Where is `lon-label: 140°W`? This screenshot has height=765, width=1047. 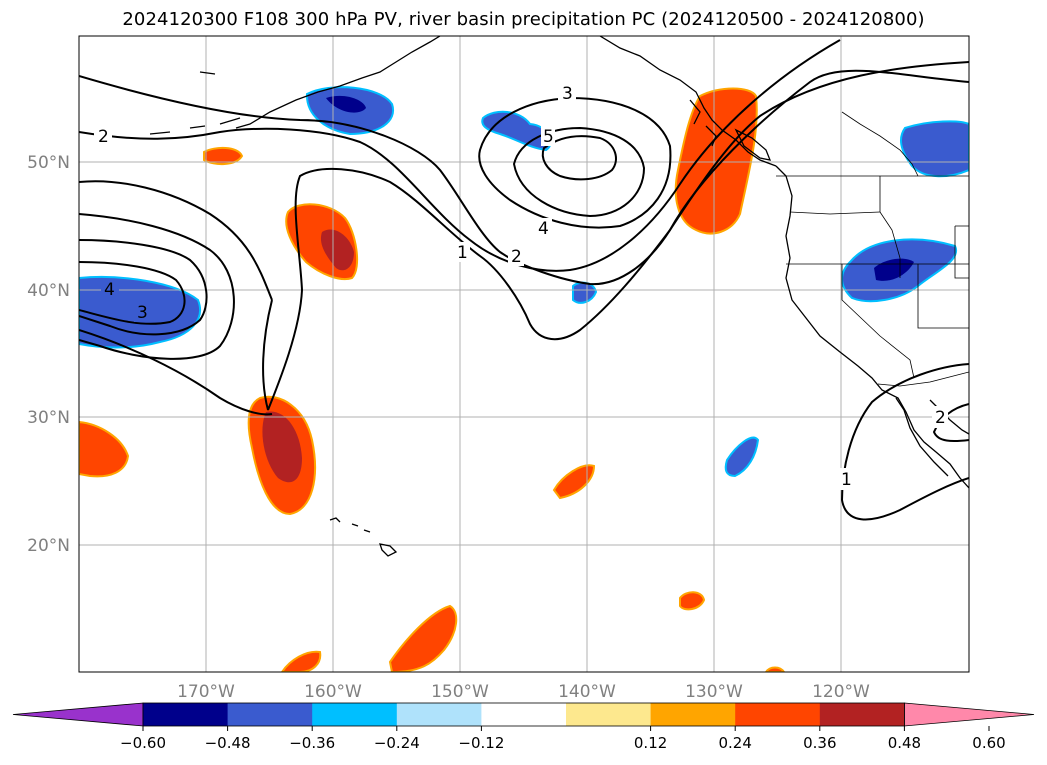 lon-label: 140°W is located at coordinates (587, 692).